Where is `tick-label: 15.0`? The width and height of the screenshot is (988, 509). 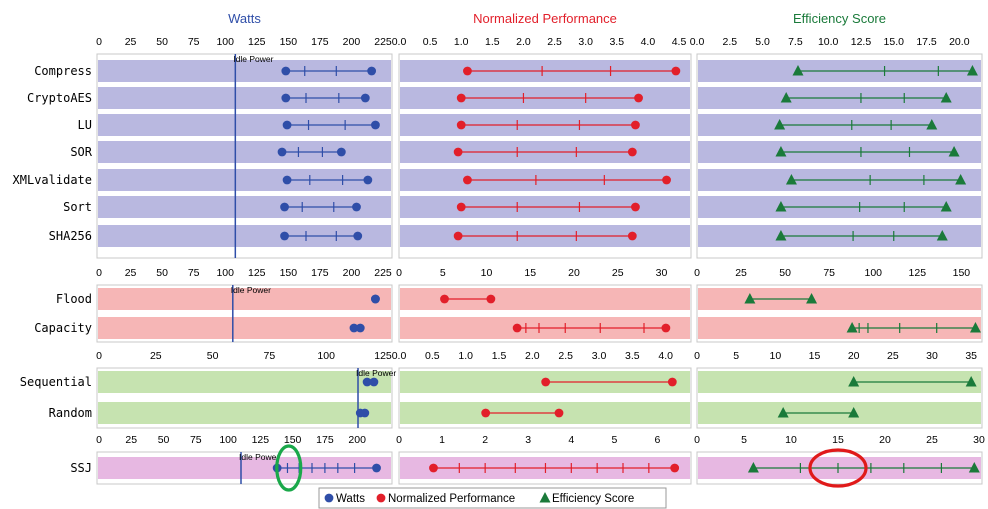 tick-label: 15.0 is located at coordinates (894, 42).